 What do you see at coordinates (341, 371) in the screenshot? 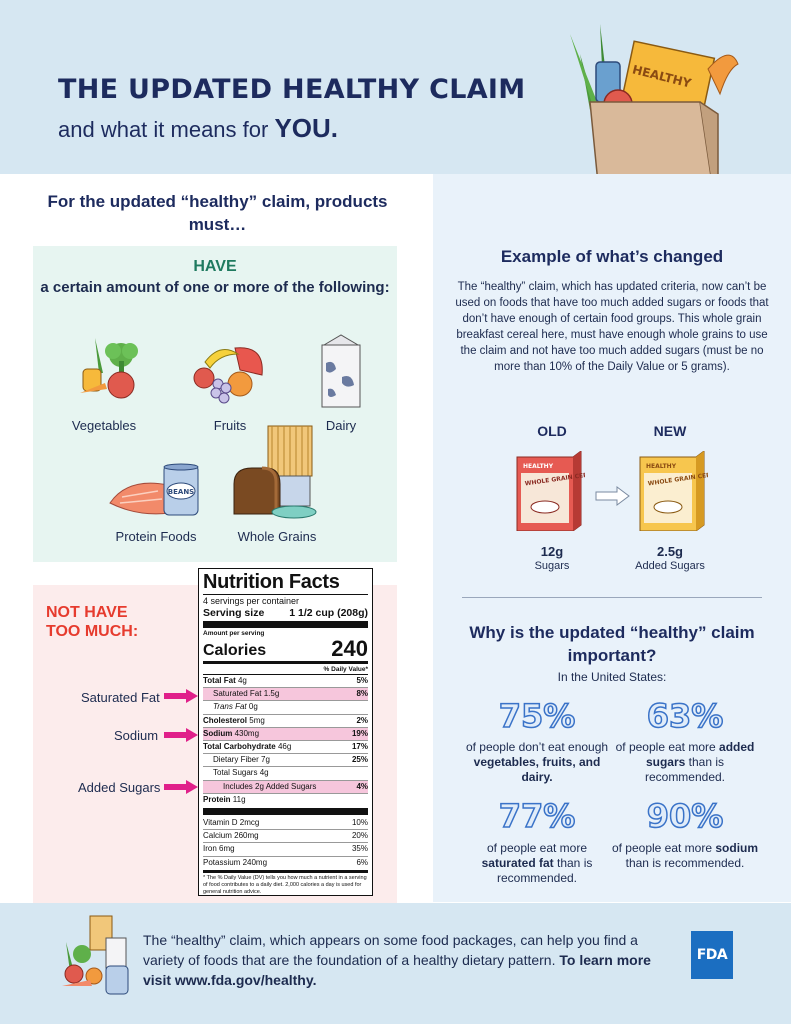
I see `dairy-icon` at bounding box center [341, 371].